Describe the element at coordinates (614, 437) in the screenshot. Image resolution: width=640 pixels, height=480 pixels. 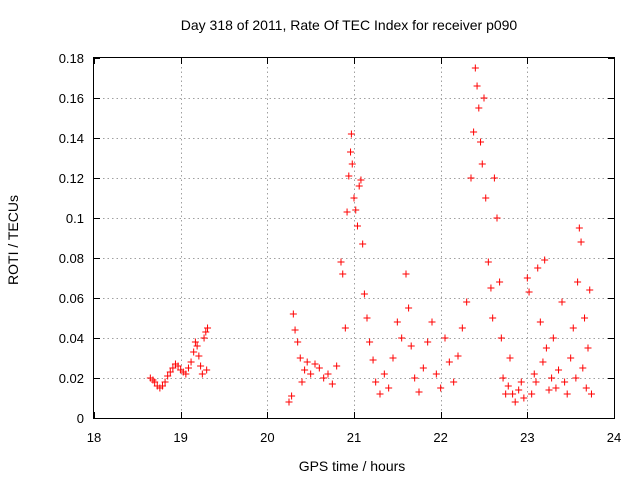
I see `x-tick-label: 24` at that location.